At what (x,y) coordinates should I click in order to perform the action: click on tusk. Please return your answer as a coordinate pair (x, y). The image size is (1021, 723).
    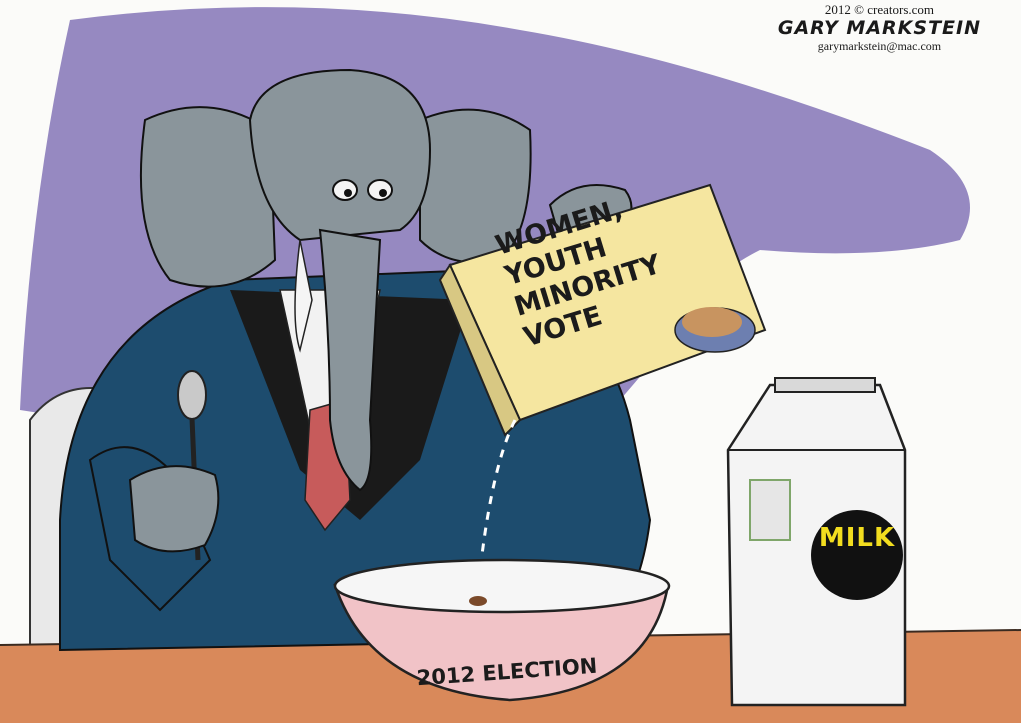
    Looking at the image, I should click on (303, 296).